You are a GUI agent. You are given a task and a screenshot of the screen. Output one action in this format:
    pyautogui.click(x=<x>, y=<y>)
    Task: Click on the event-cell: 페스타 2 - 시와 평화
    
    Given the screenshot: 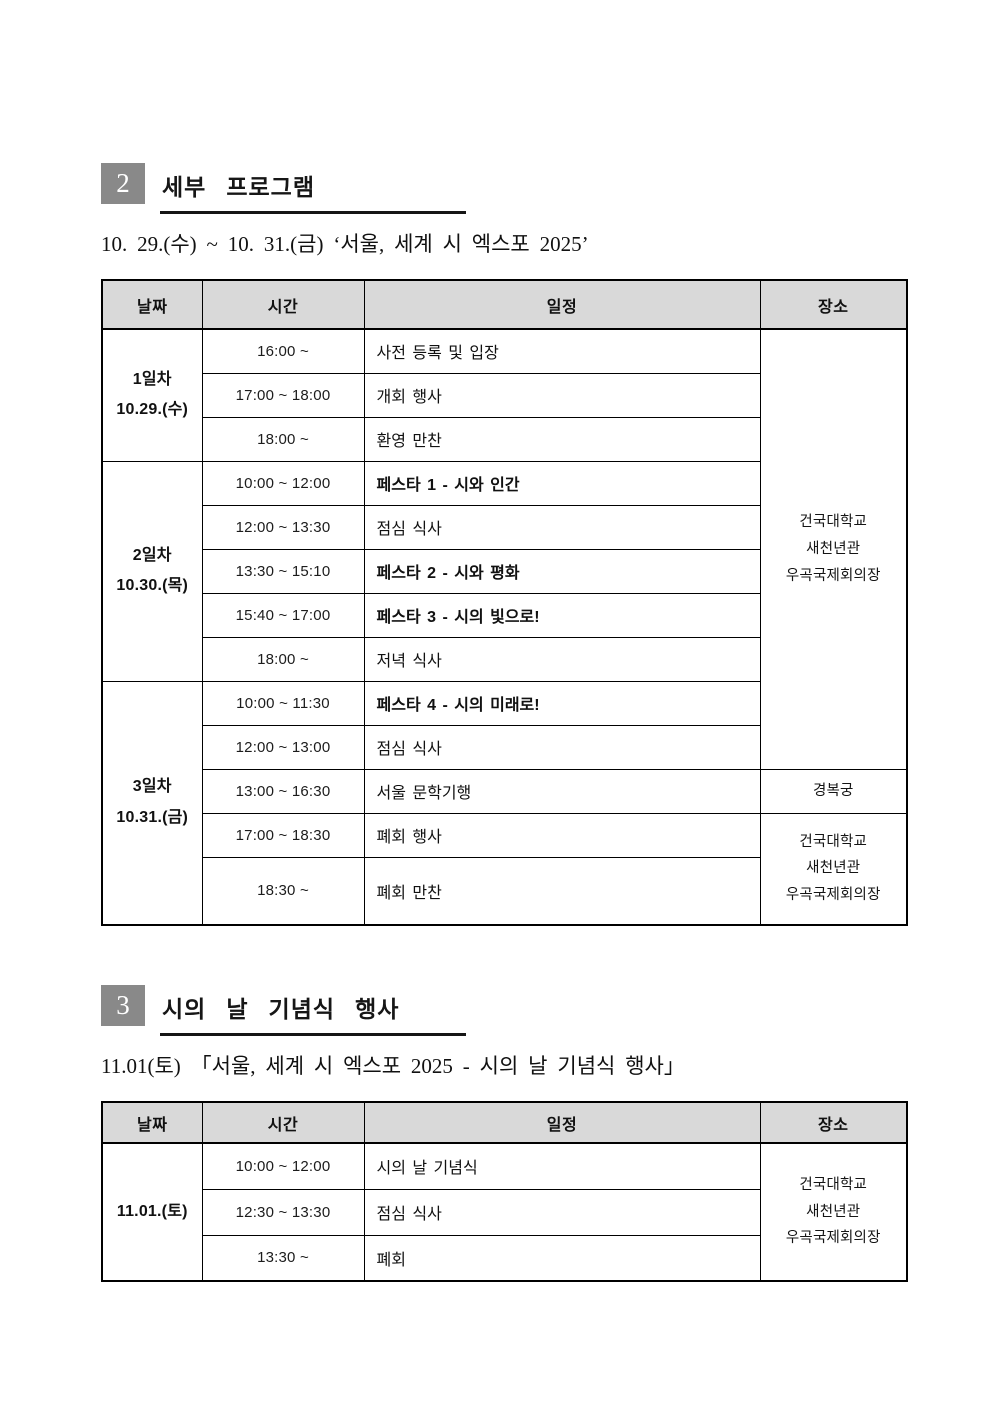 What is the action you would take?
    pyautogui.click(x=562, y=571)
    